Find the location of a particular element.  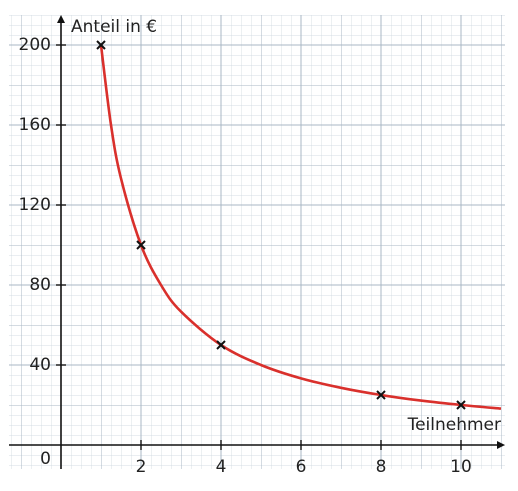

x-tick-label: 6 is located at coordinates (301, 467).